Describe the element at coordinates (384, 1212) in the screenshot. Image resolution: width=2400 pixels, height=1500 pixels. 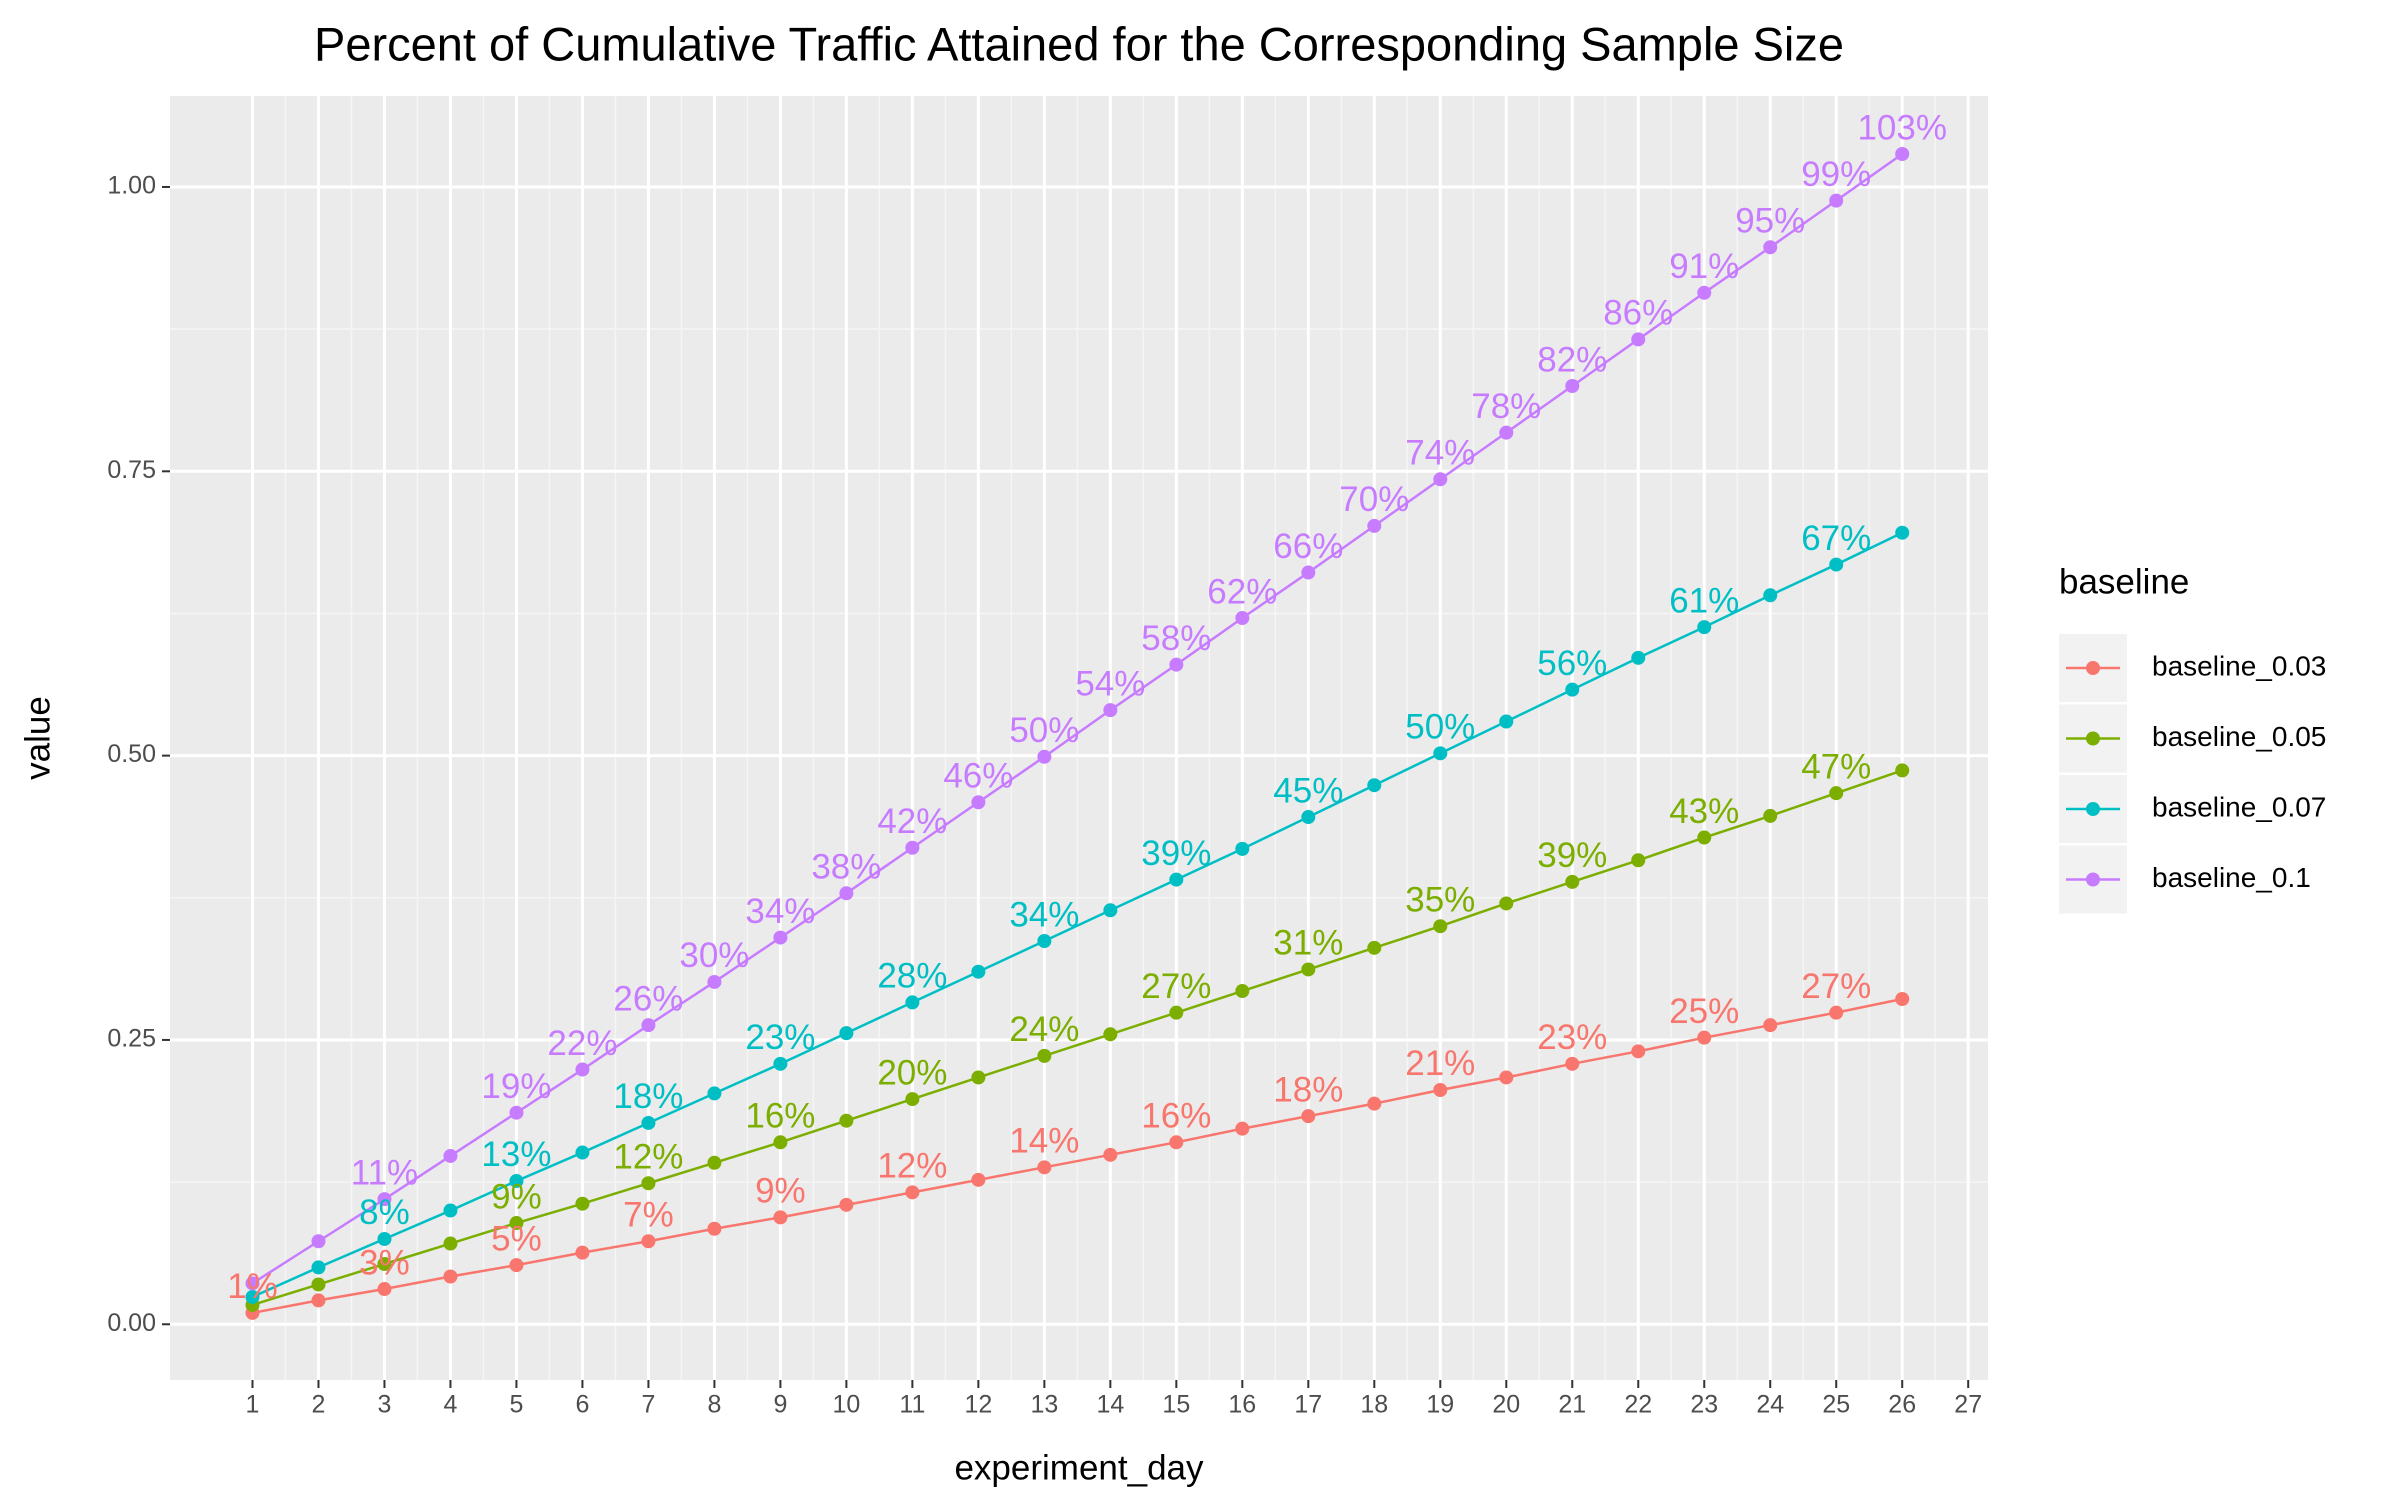
I see `data-label: 8%` at that location.